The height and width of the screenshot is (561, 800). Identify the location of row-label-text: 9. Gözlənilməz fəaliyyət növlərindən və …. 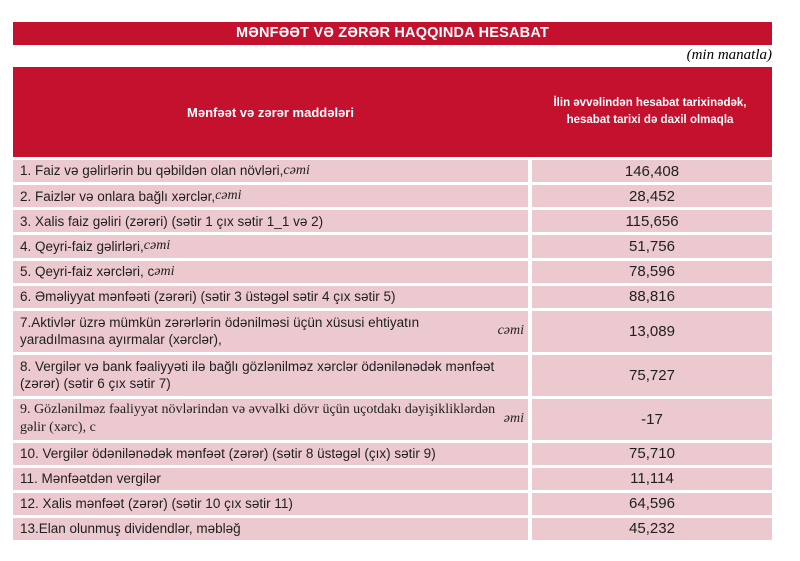
(258, 419).